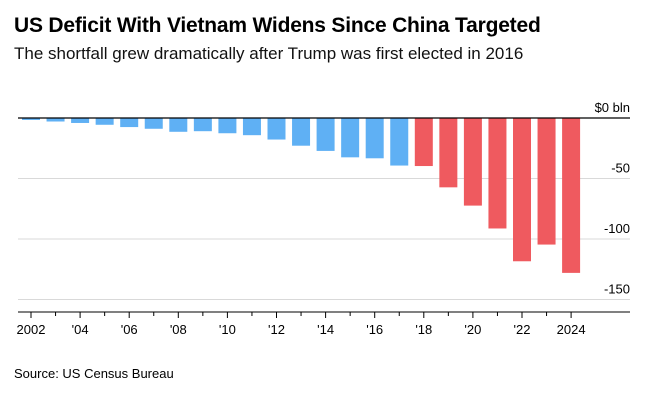 The width and height of the screenshot is (664, 406). What do you see at coordinates (448, 153) in the screenshot?
I see `bar-2019` at bounding box center [448, 153].